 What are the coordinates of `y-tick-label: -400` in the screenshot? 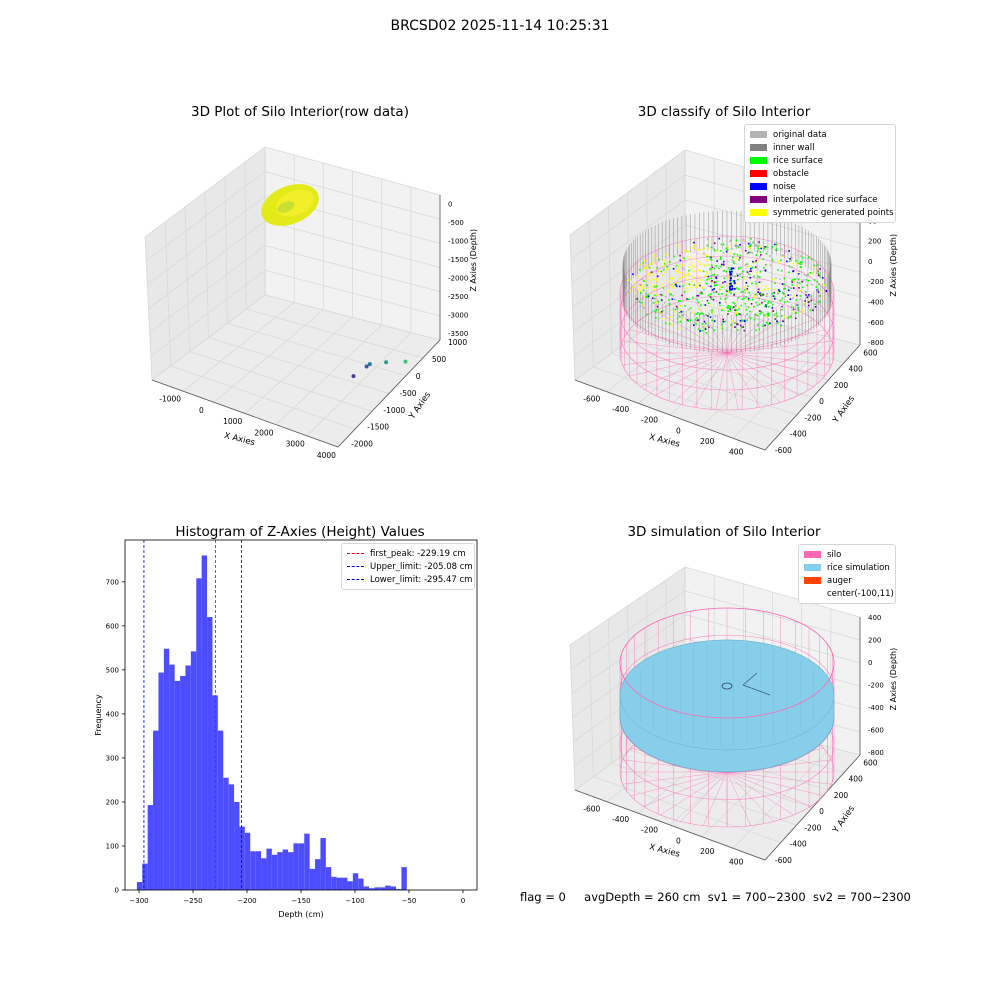 It's located at (798, 844).